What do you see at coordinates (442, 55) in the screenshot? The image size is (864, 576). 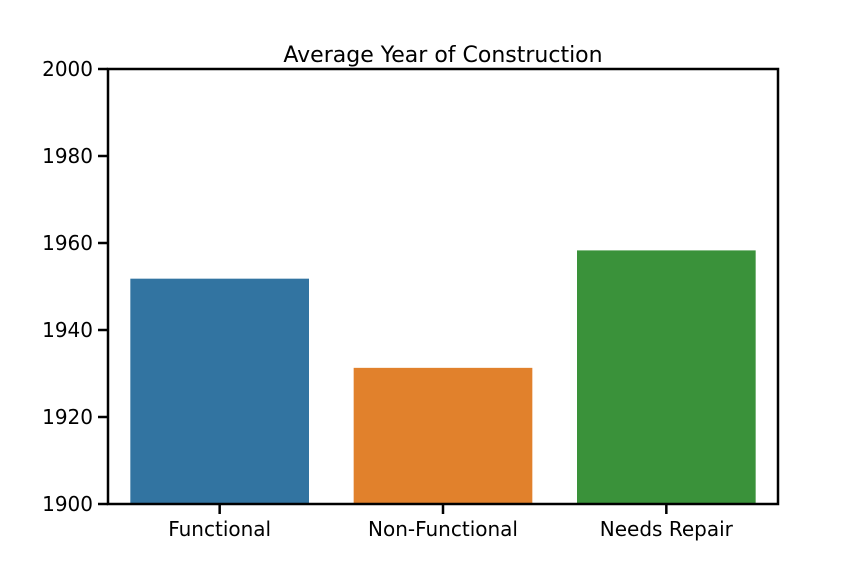 I see `chart-title: Average Year of Construction` at bounding box center [442, 55].